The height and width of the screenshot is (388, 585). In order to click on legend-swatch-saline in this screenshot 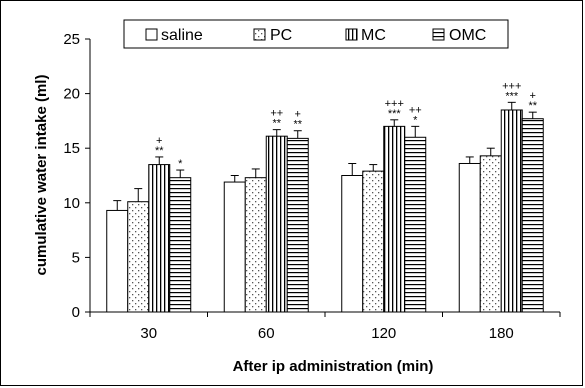, I will do `click(151, 34)`.